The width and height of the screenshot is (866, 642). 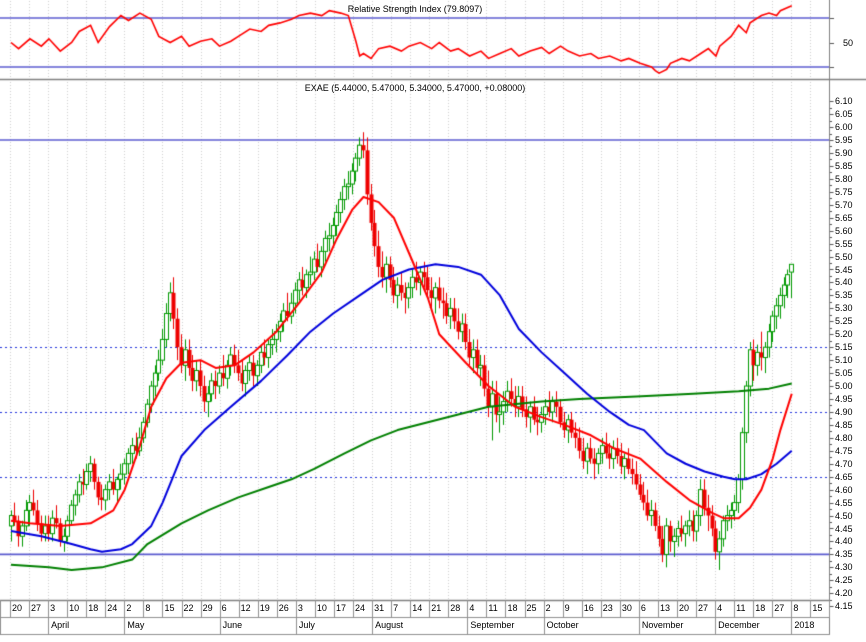 What do you see at coordinates (844, 528) in the screenshot?
I see `price-axis-label: 4.45` at bounding box center [844, 528].